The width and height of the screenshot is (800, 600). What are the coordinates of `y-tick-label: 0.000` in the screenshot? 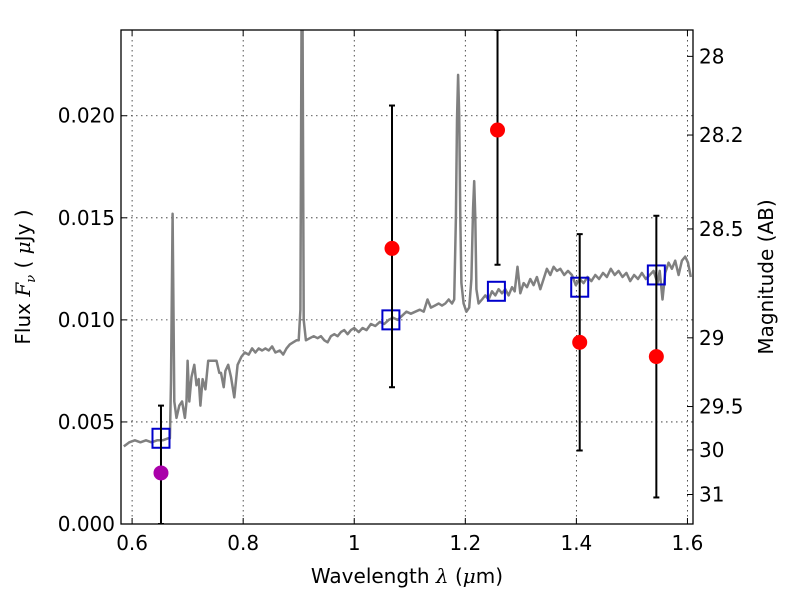 It's located at (86, 524).